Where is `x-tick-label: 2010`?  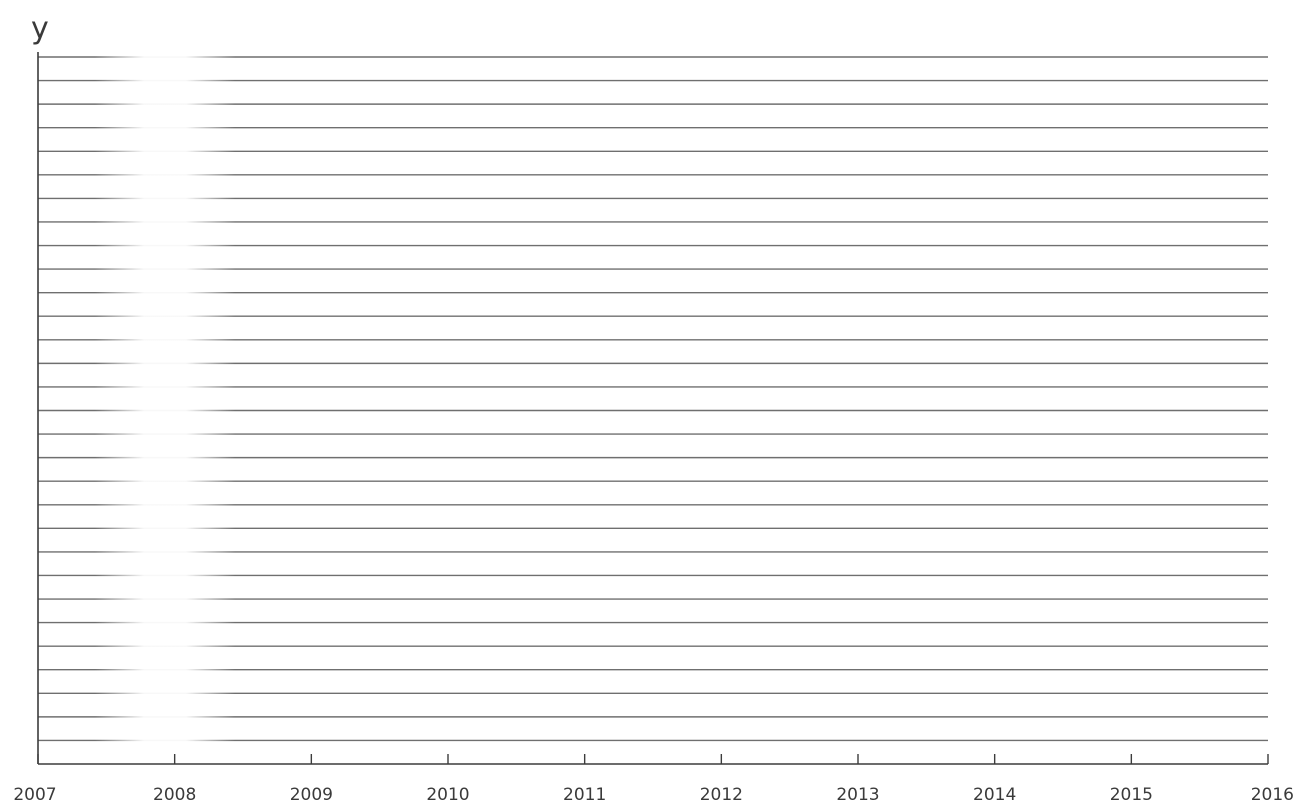 x-tick-label: 2010 is located at coordinates (447, 795).